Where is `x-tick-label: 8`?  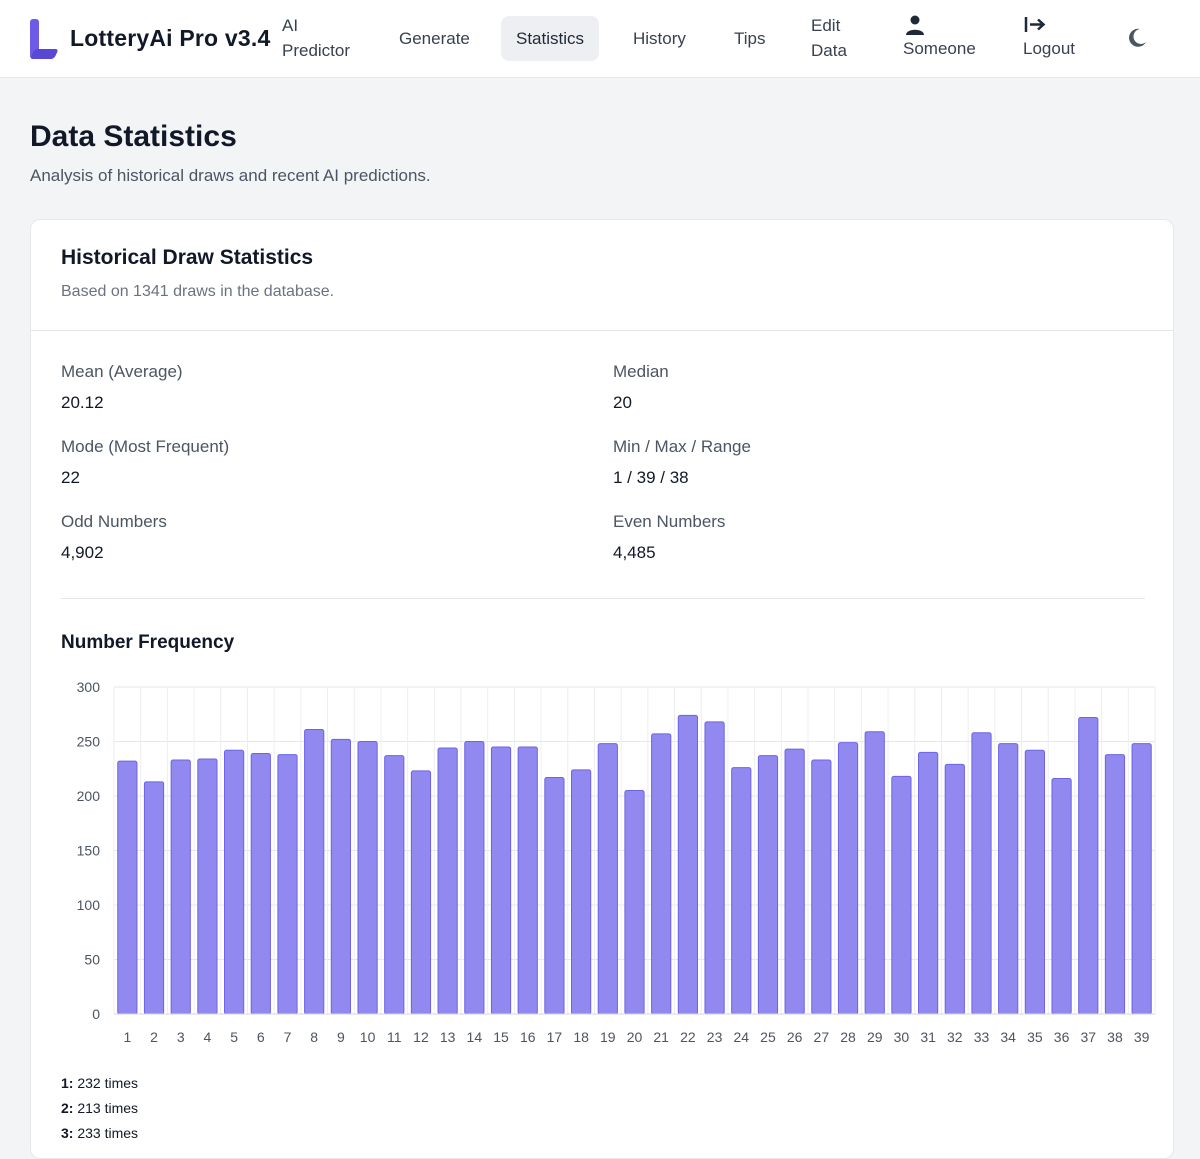
x-tick-label: 8 is located at coordinates (314, 1037).